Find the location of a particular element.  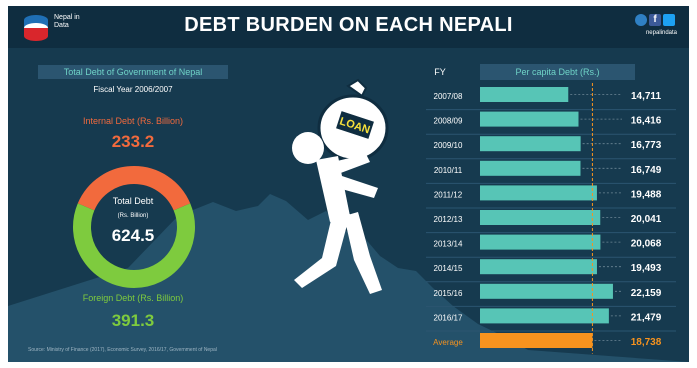

data-label: 14,711 is located at coordinates (646, 96).